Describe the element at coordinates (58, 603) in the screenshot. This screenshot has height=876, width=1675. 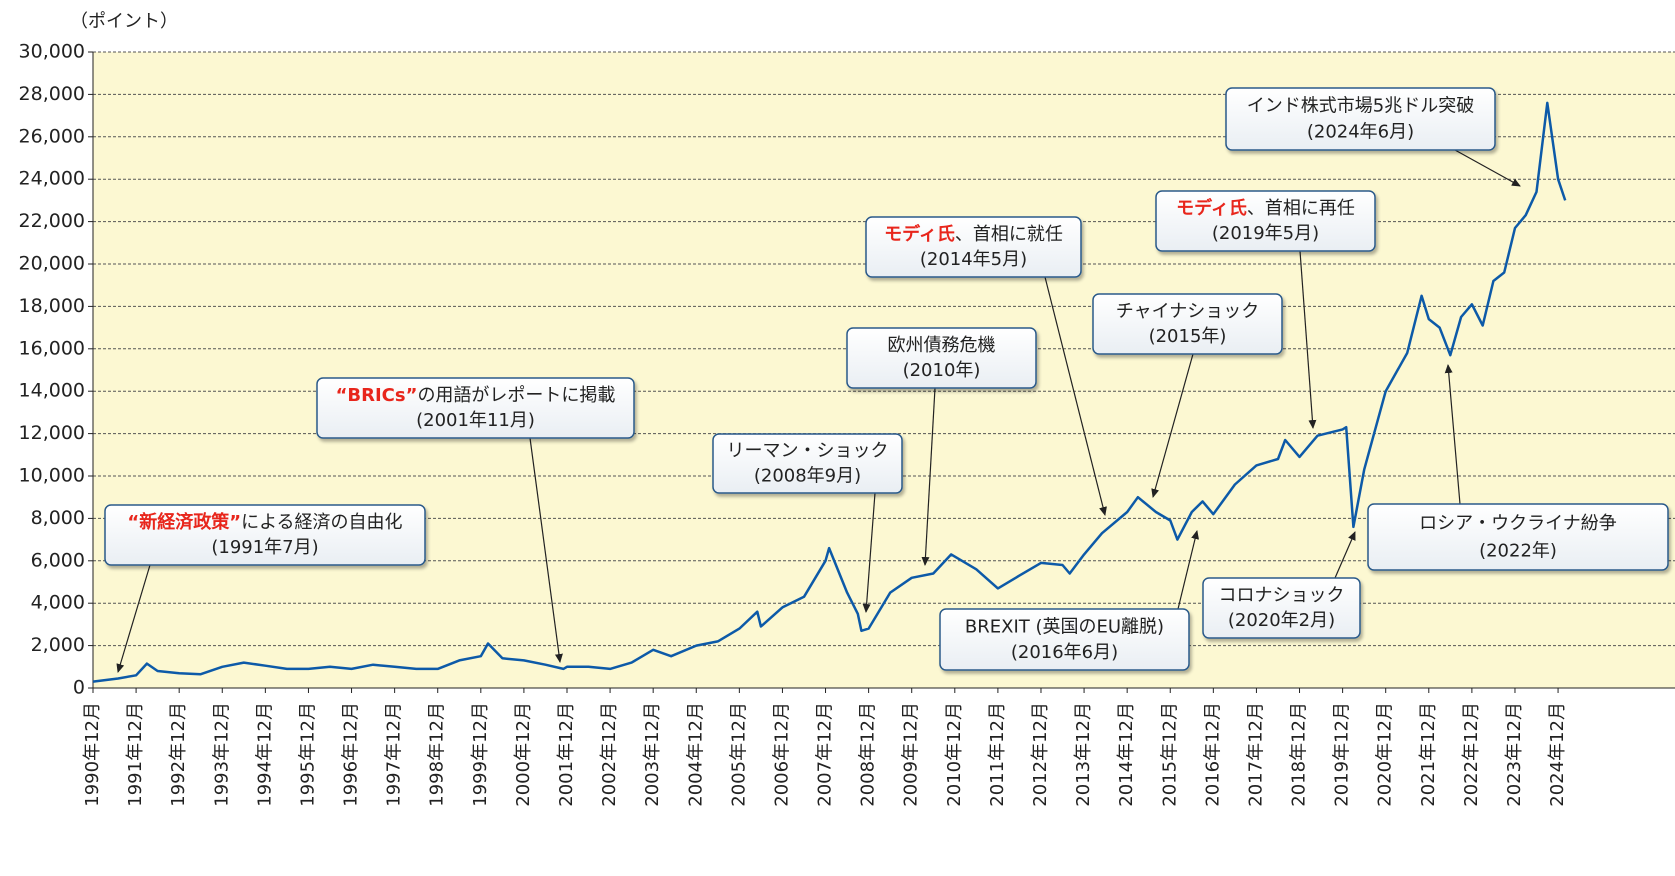
I see `y-tick-label: 4,000` at that location.